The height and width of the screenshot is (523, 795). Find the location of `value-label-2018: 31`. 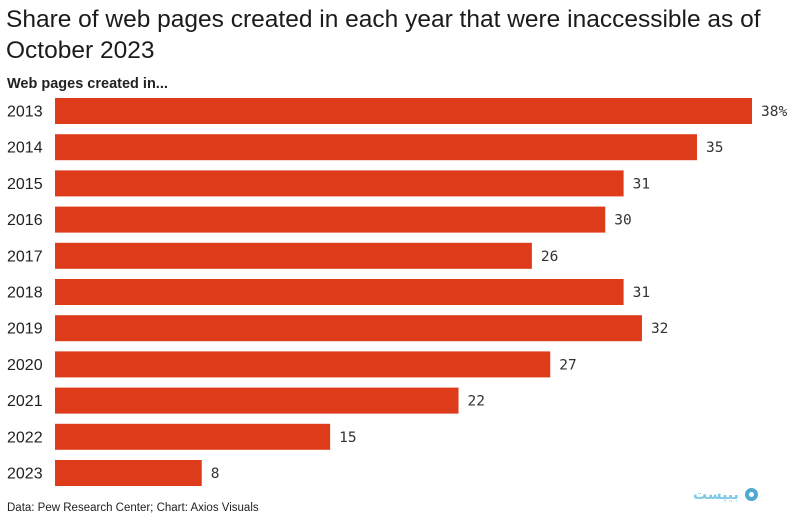

value-label-2018: 31 is located at coordinates (641, 293).